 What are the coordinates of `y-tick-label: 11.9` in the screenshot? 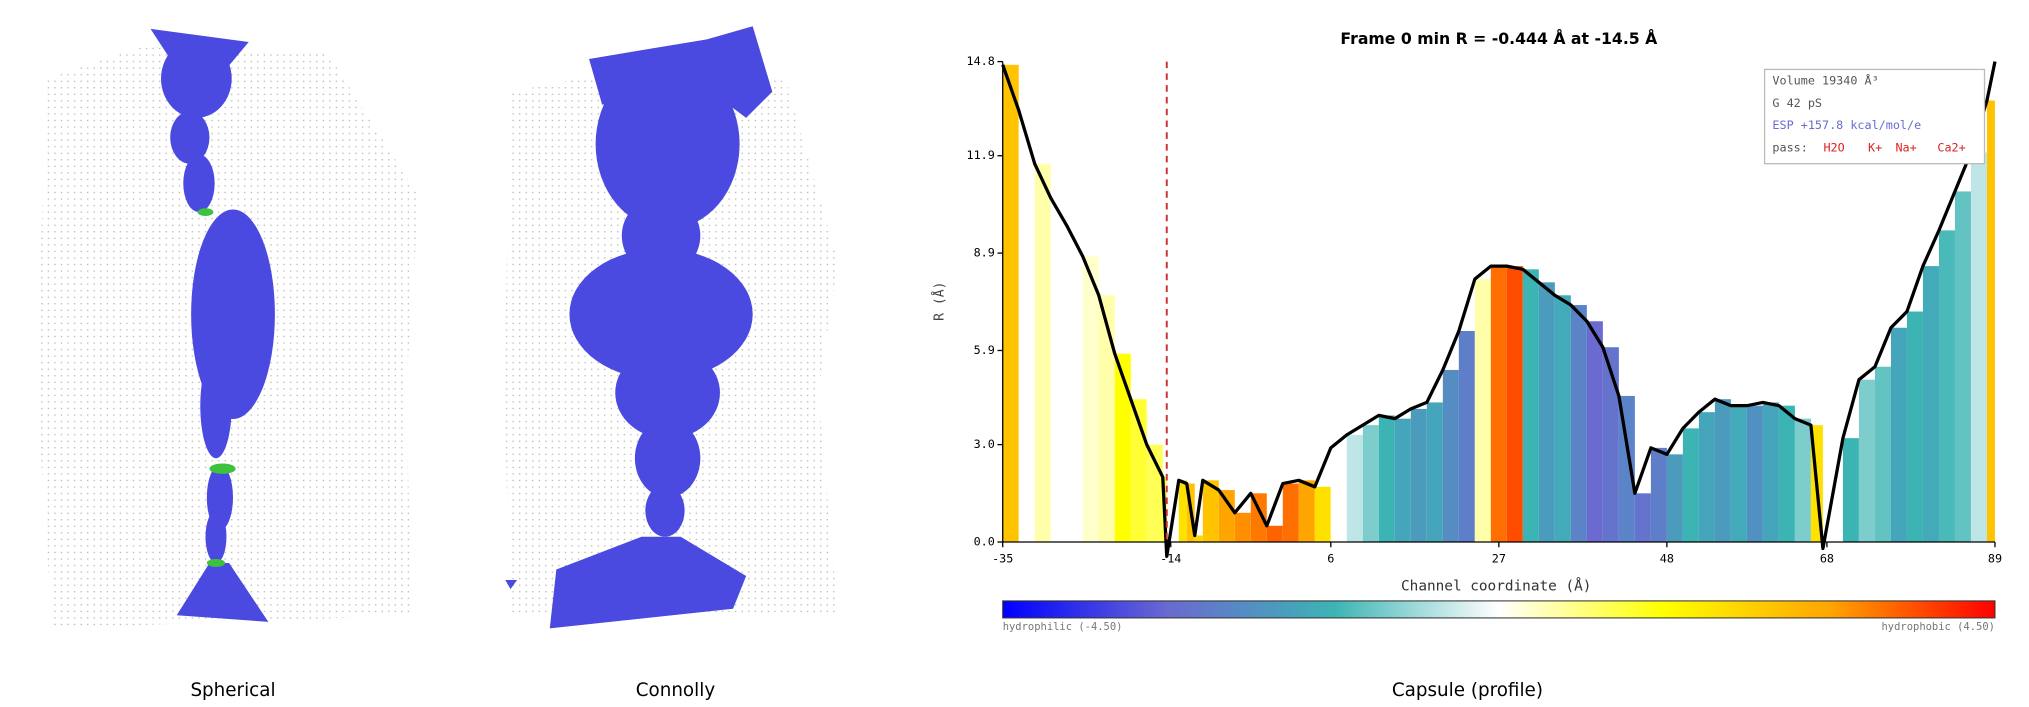 It's located at (981, 155).